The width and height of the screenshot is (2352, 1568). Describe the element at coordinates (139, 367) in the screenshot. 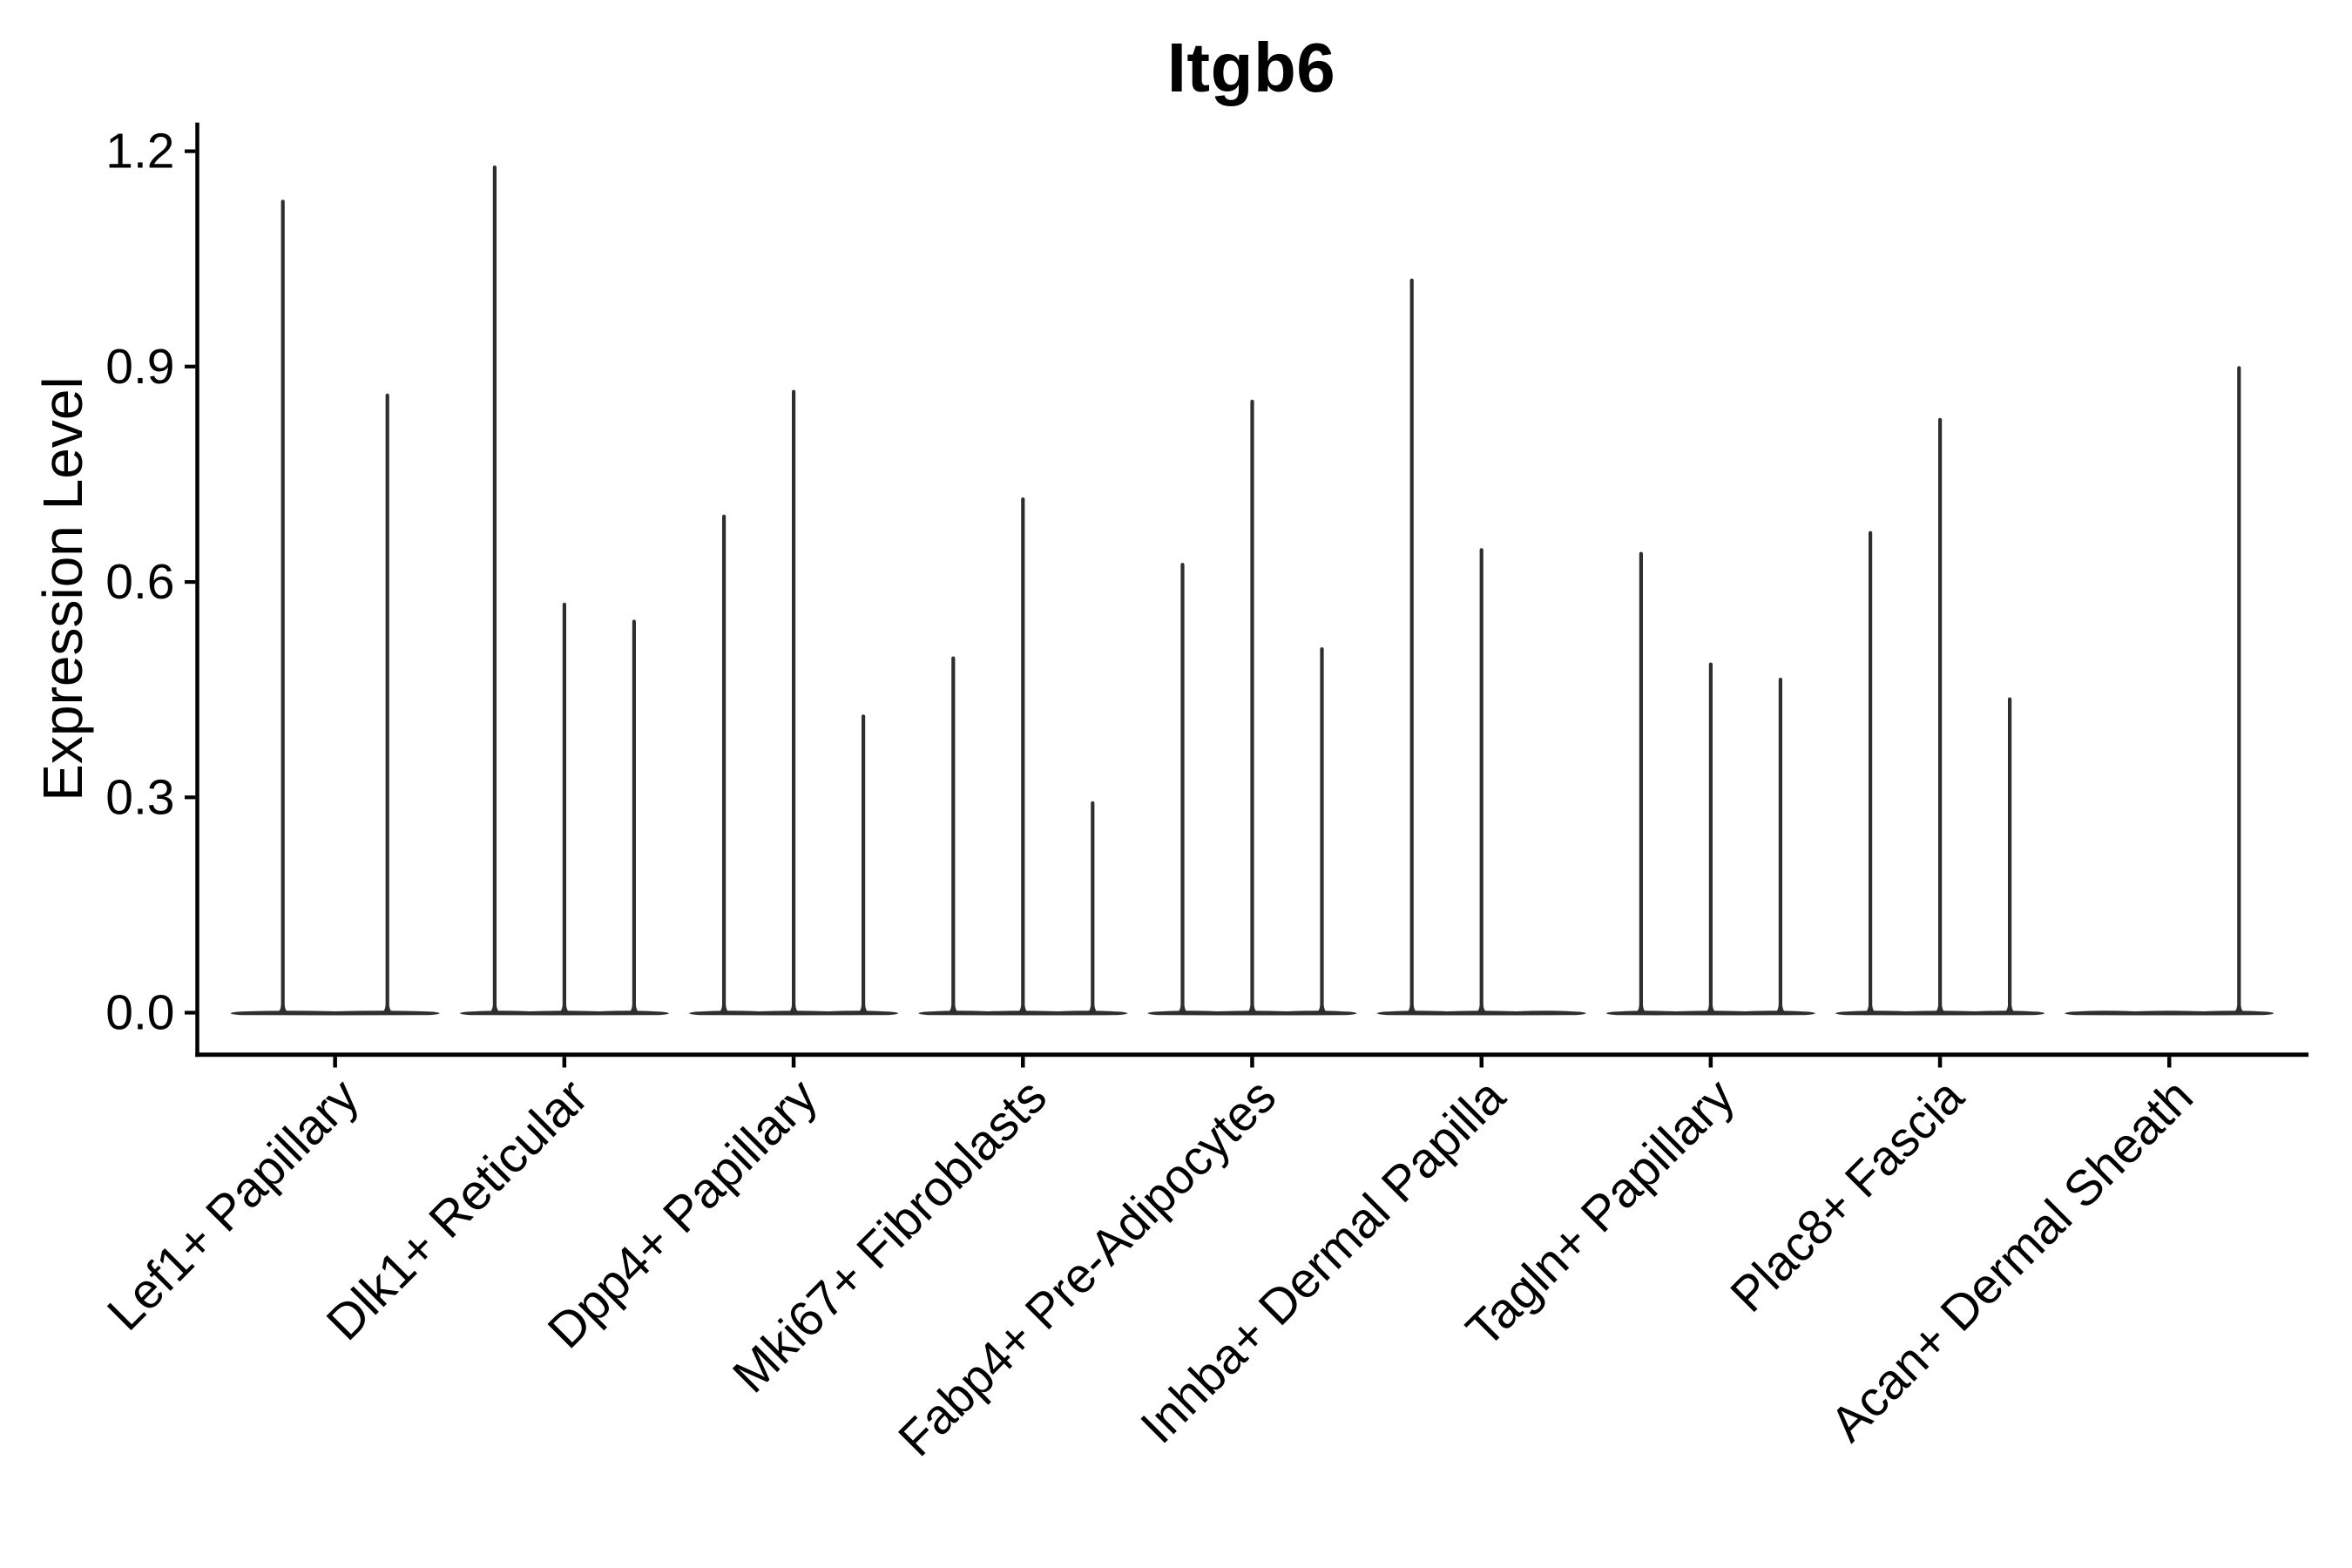

I see `svg-text: 0.9` at that location.